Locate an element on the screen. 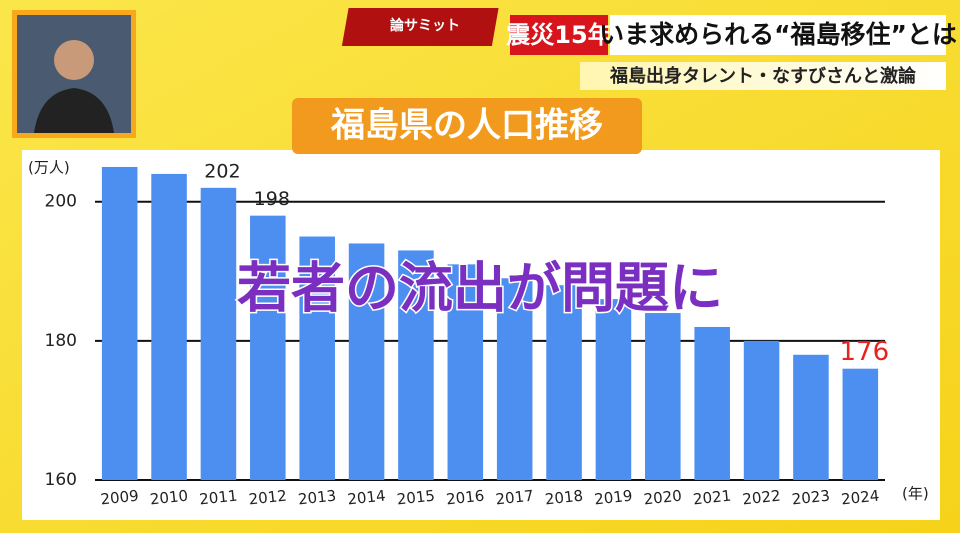 The width and height of the screenshot is (960, 537). logo: 論サミット is located at coordinates (425, 25).